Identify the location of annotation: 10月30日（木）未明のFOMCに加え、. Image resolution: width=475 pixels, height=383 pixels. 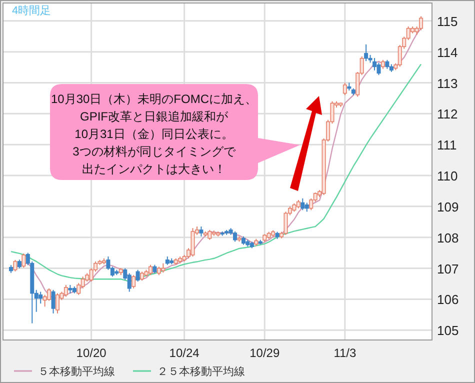
(154, 99).